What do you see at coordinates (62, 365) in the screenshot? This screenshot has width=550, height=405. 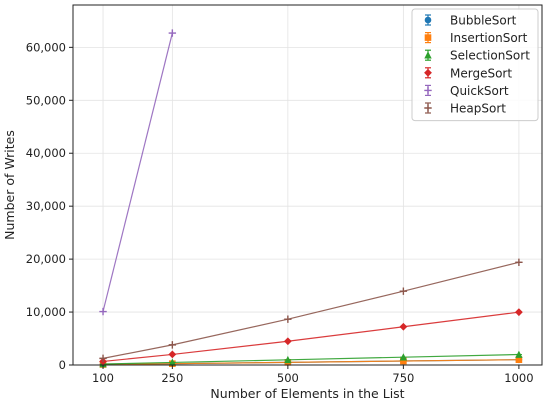 I see `y-tick-label: 0` at bounding box center [62, 365].